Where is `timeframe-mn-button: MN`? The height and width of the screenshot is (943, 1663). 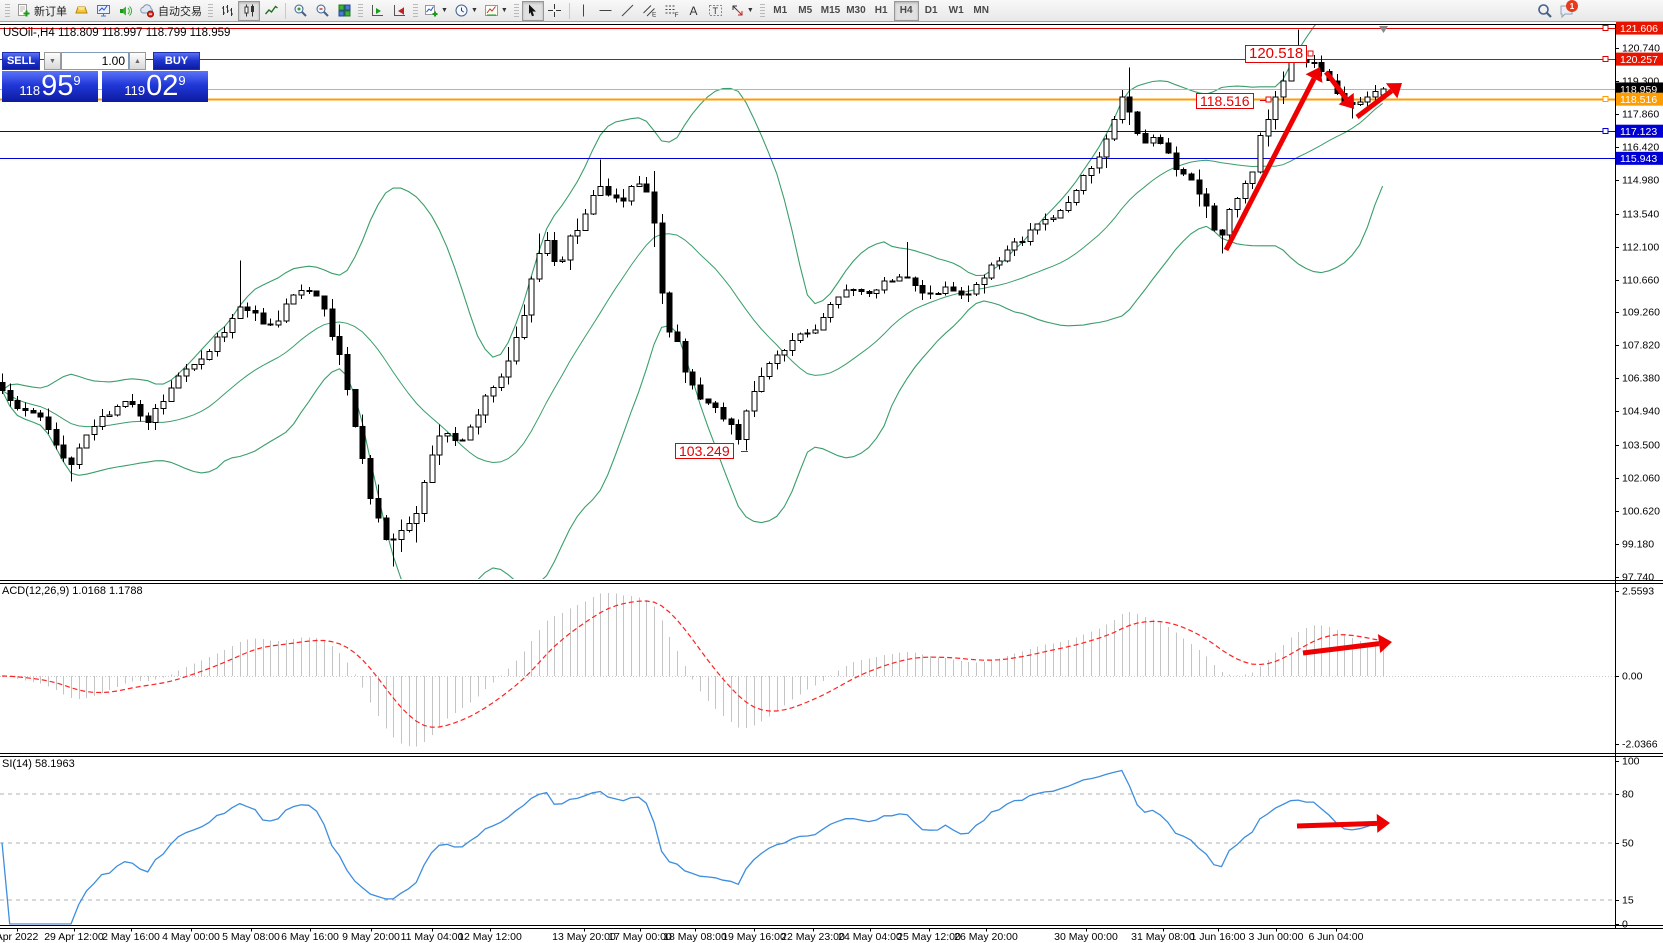
timeframe-mn-button: MN is located at coordinates (981, 11).